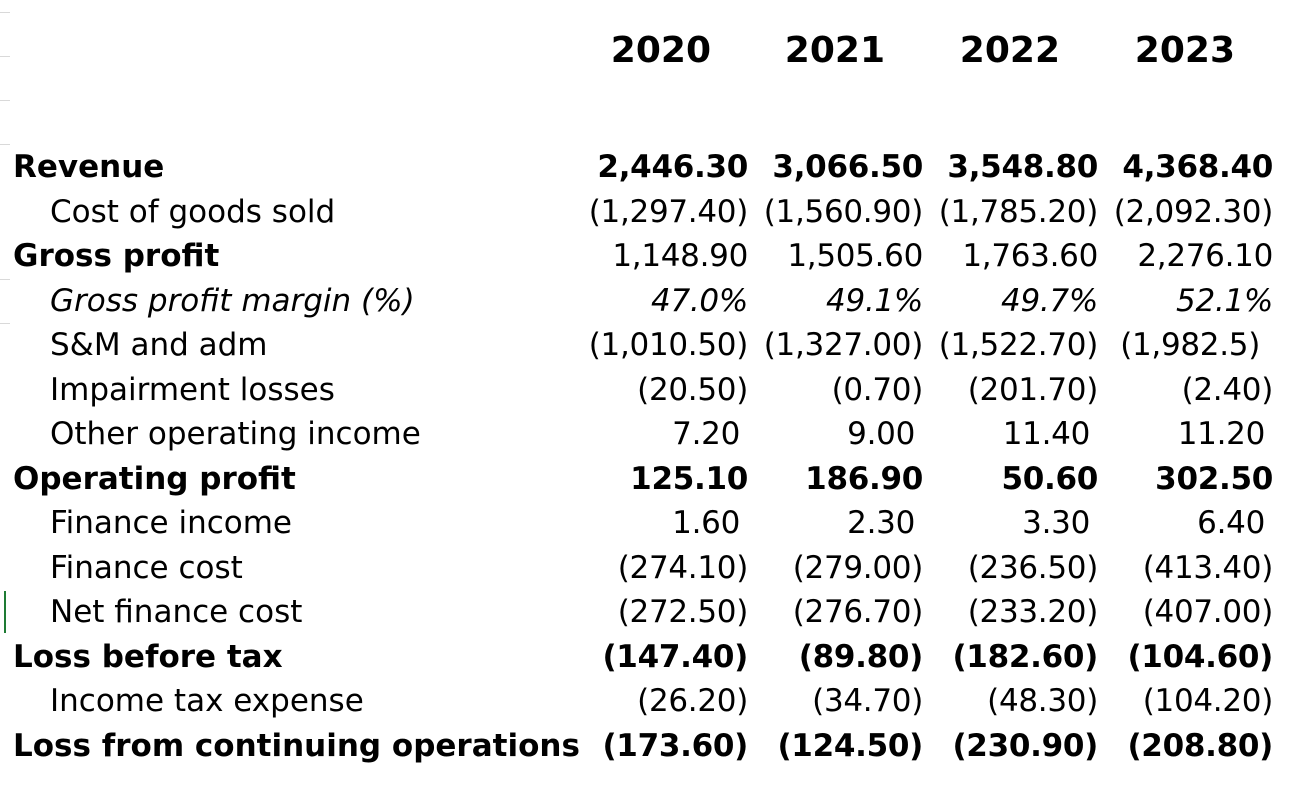  Describe the element at coordinates (881, 523) in the screenshot. I see `cell-2021: 2.30` at that location.